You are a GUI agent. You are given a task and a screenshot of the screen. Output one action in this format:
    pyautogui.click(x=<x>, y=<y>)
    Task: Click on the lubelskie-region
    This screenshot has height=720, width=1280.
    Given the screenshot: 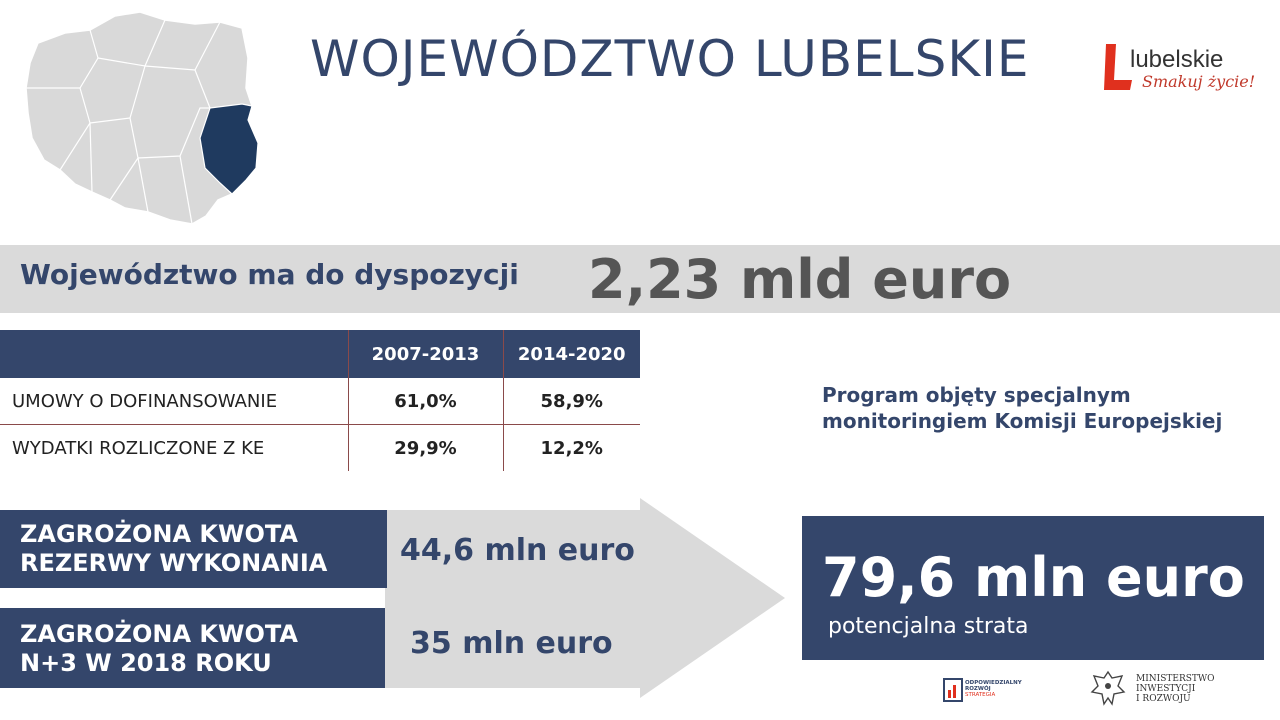 What is the action you would take?
    pyautogui.click(x=229, y=149)
    